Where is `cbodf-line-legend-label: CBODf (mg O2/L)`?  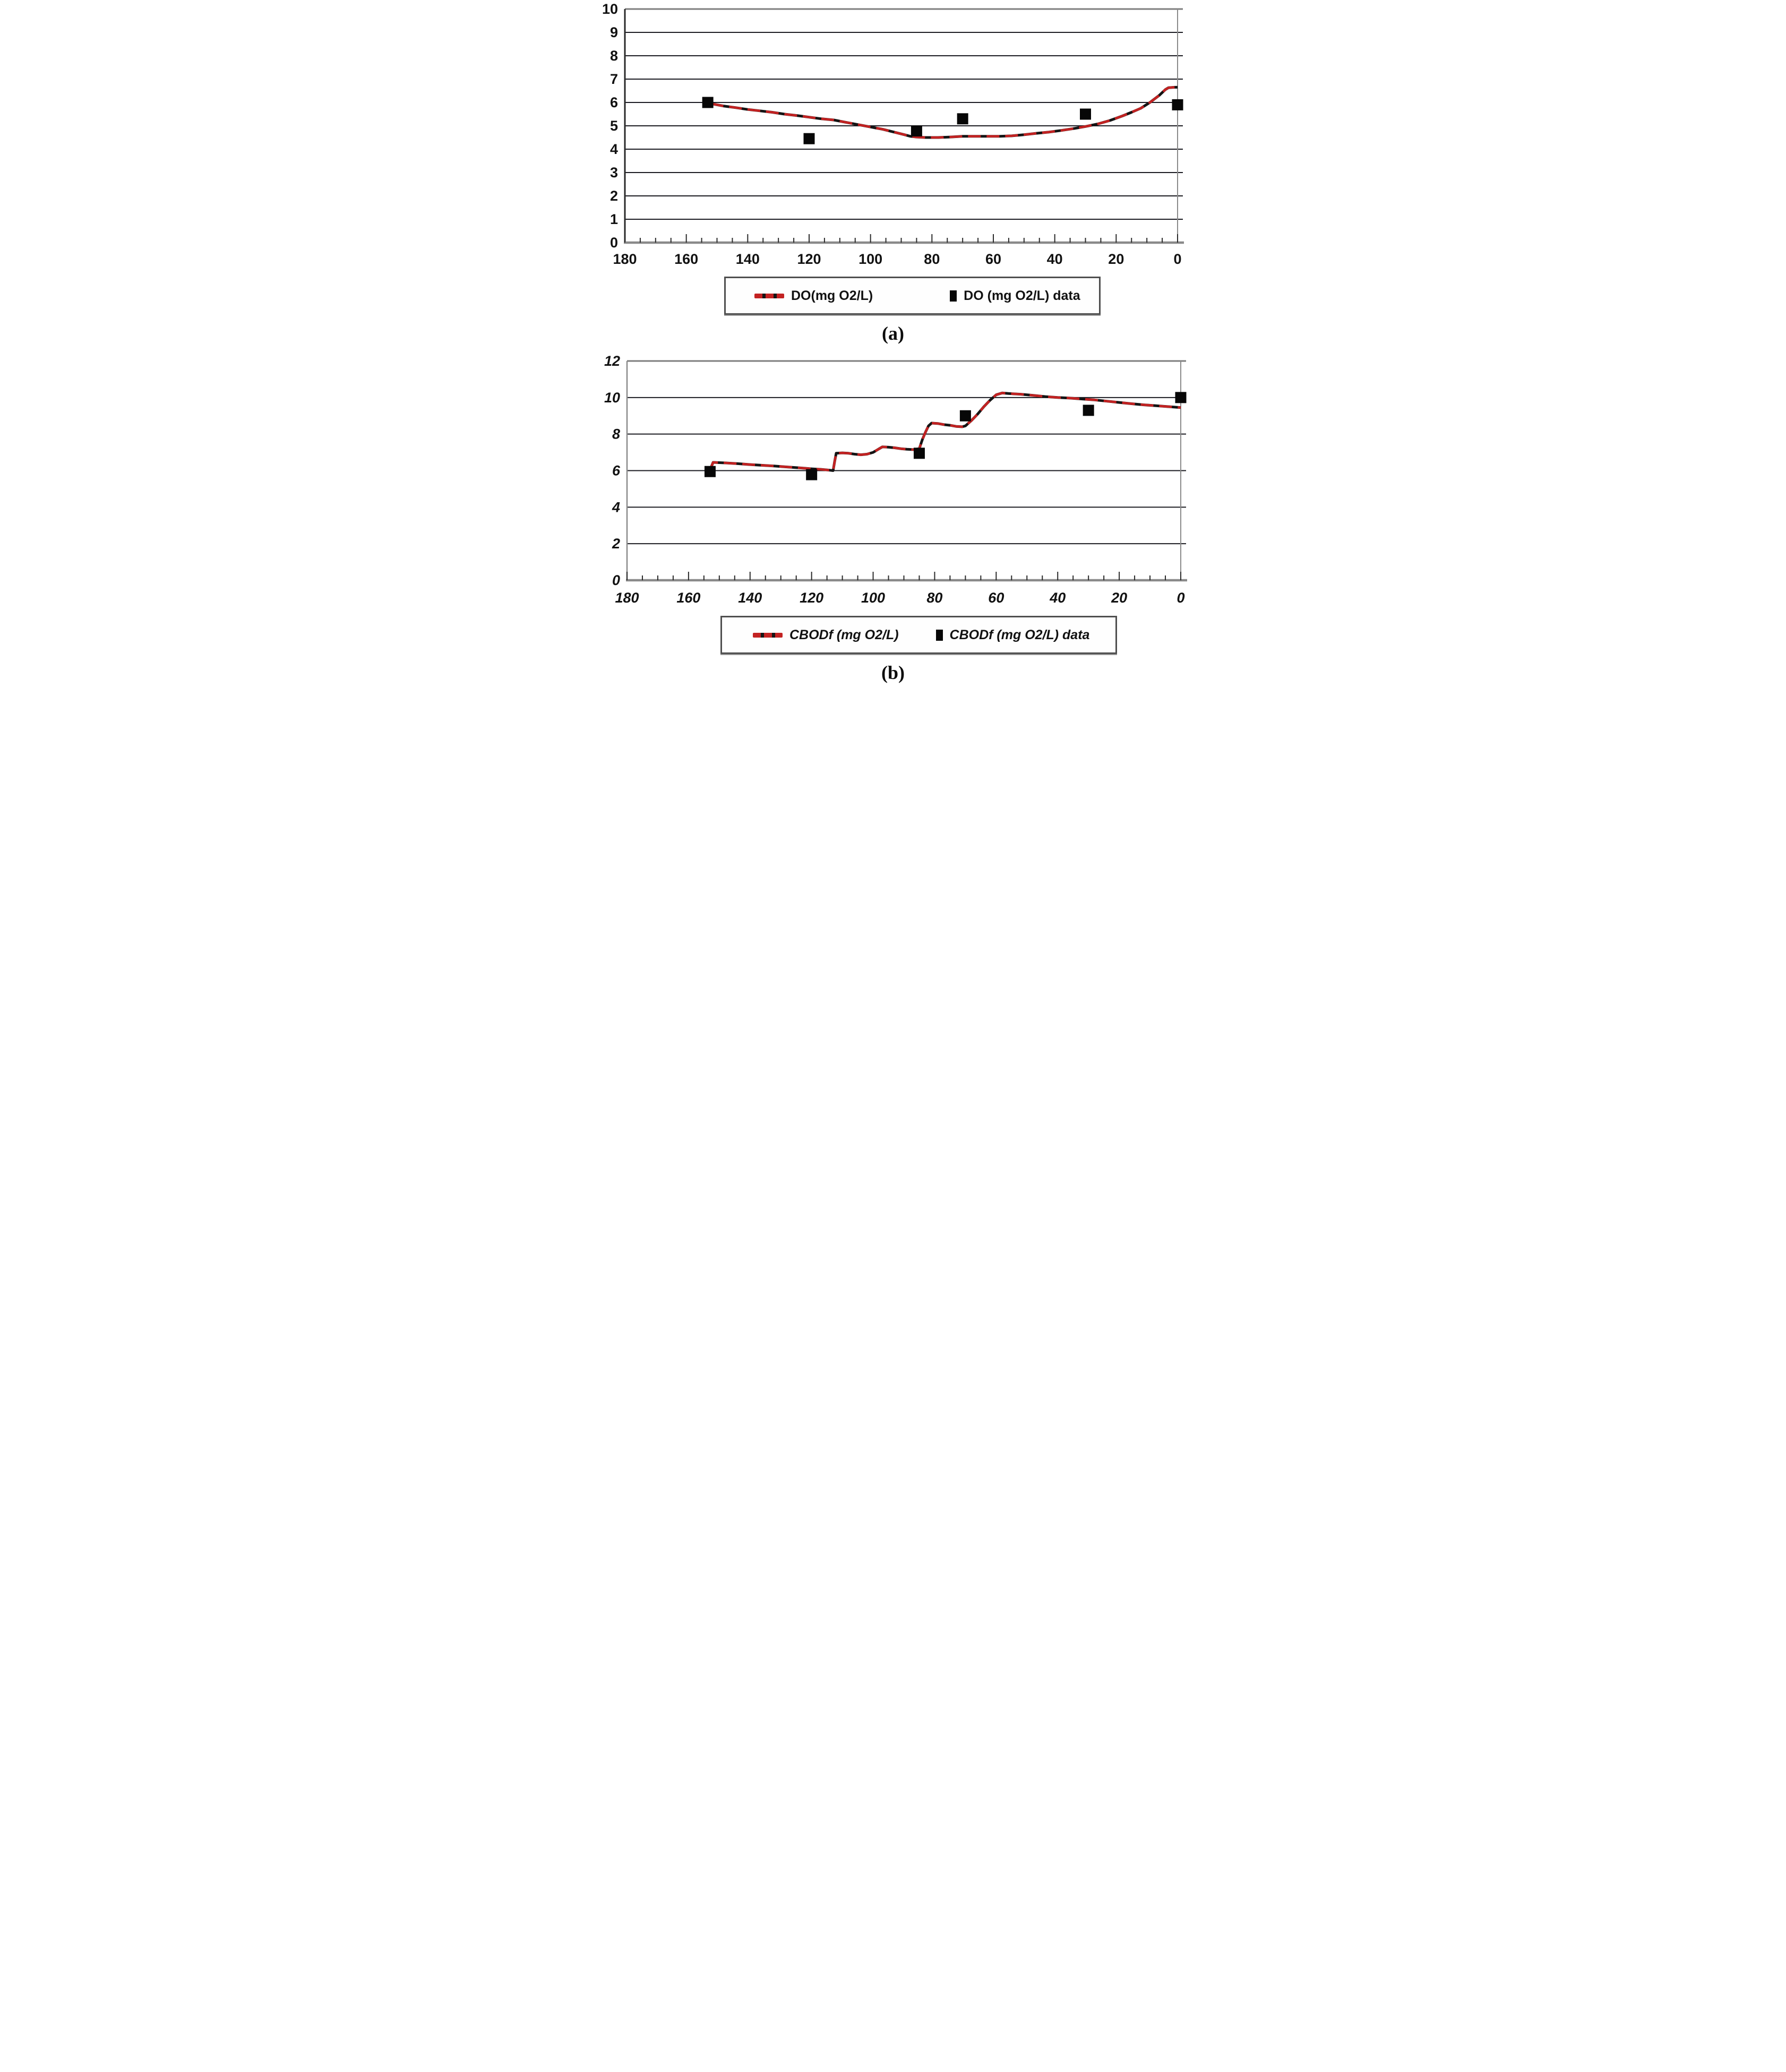
cbodf-line-legend-label: CBODf (mg O2/L) is located at coordinates (844, 634).